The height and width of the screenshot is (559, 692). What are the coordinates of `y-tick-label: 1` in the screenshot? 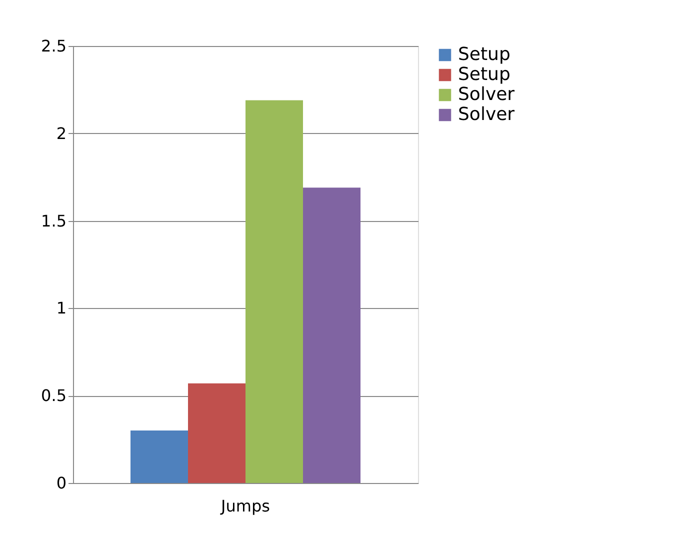 It's located at (61, 308).